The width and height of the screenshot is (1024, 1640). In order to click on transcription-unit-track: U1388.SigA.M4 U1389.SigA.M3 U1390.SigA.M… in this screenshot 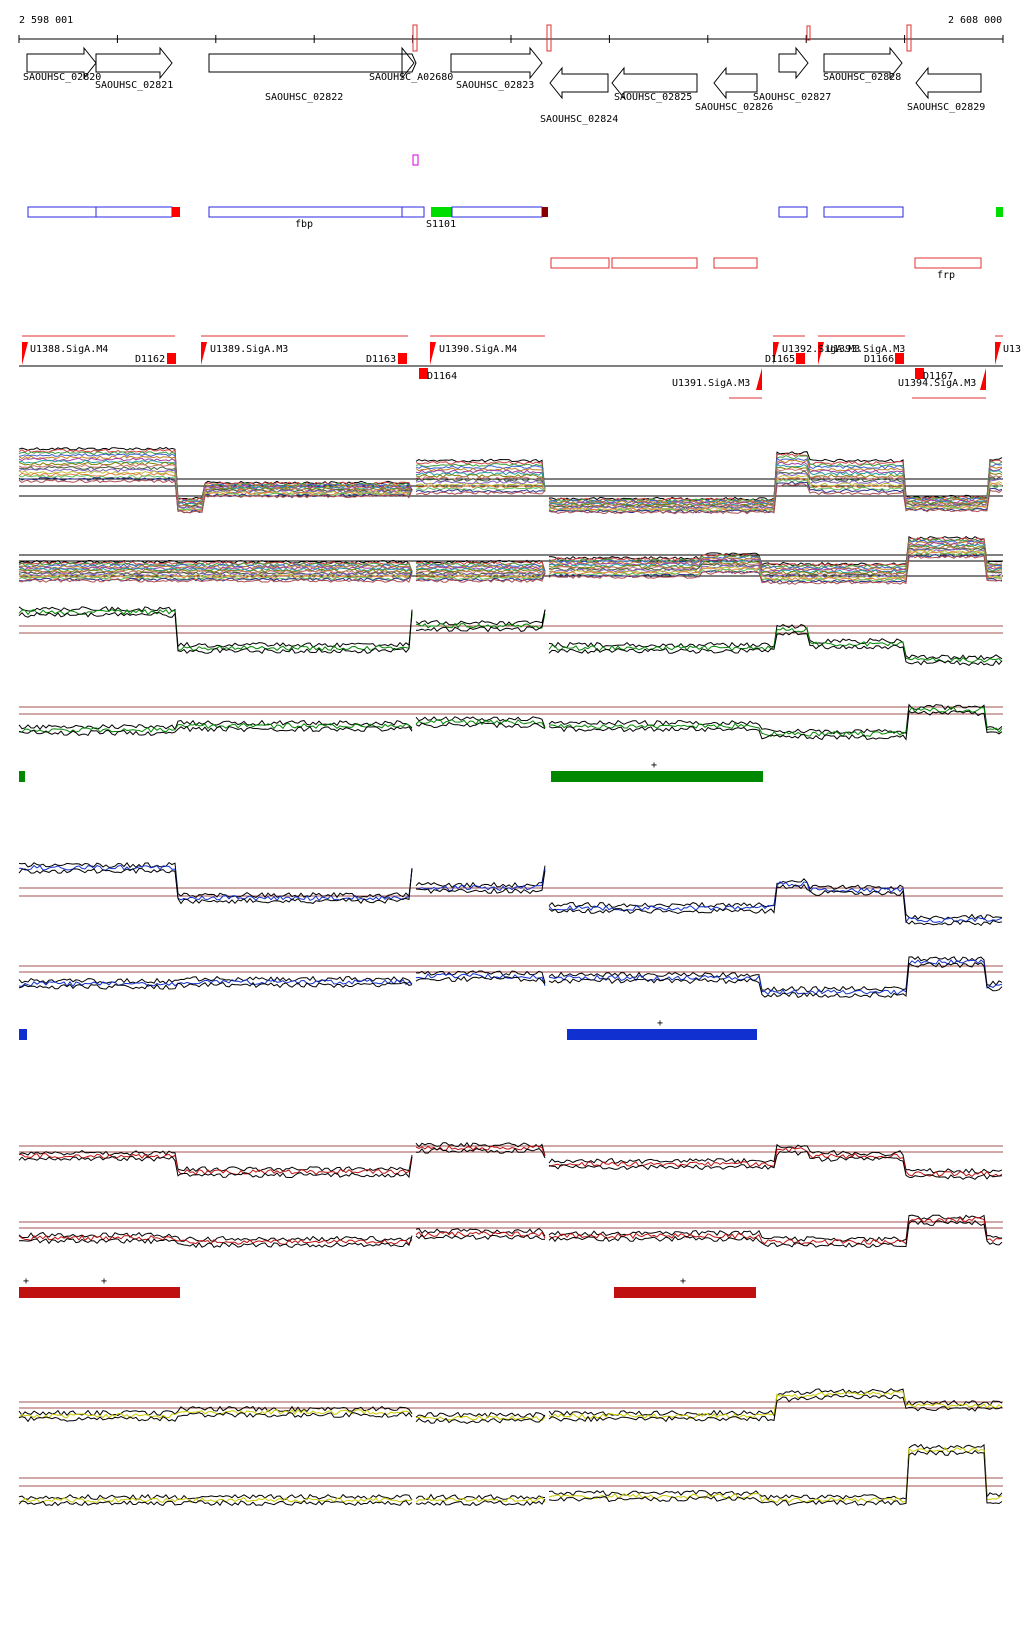, I will do `click(520, 367)`.